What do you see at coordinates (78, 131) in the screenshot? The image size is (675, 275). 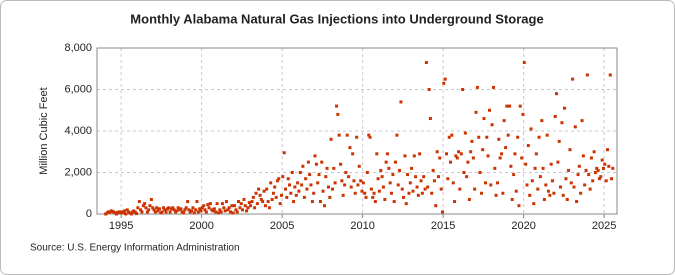 I see `y-tick-label: 4,000` at bounding box center [78, 131].